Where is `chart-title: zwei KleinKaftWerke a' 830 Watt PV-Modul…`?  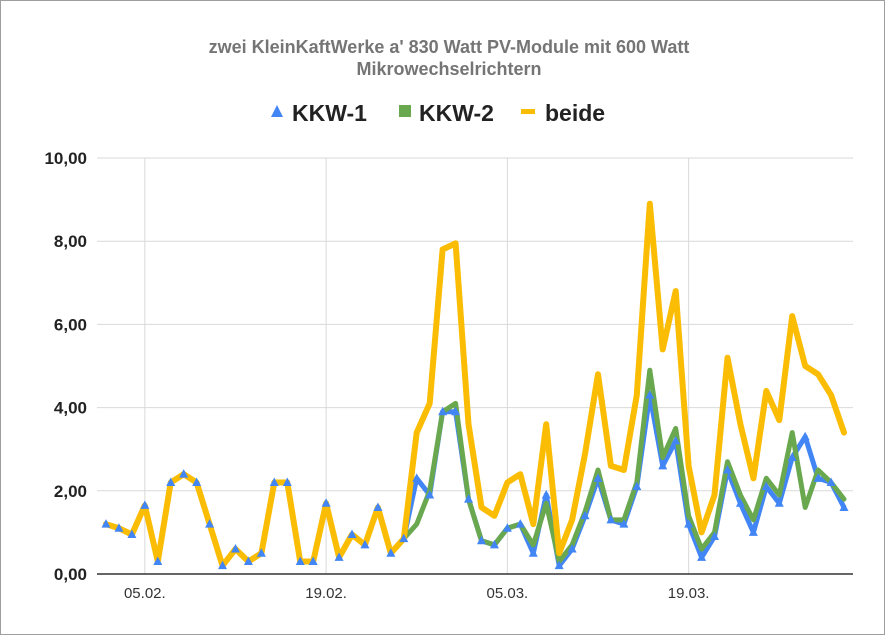 chart-title: zwei KleinKaftWerke a' 830 Watt PV-Modul… is located at coordinates (449, 47).